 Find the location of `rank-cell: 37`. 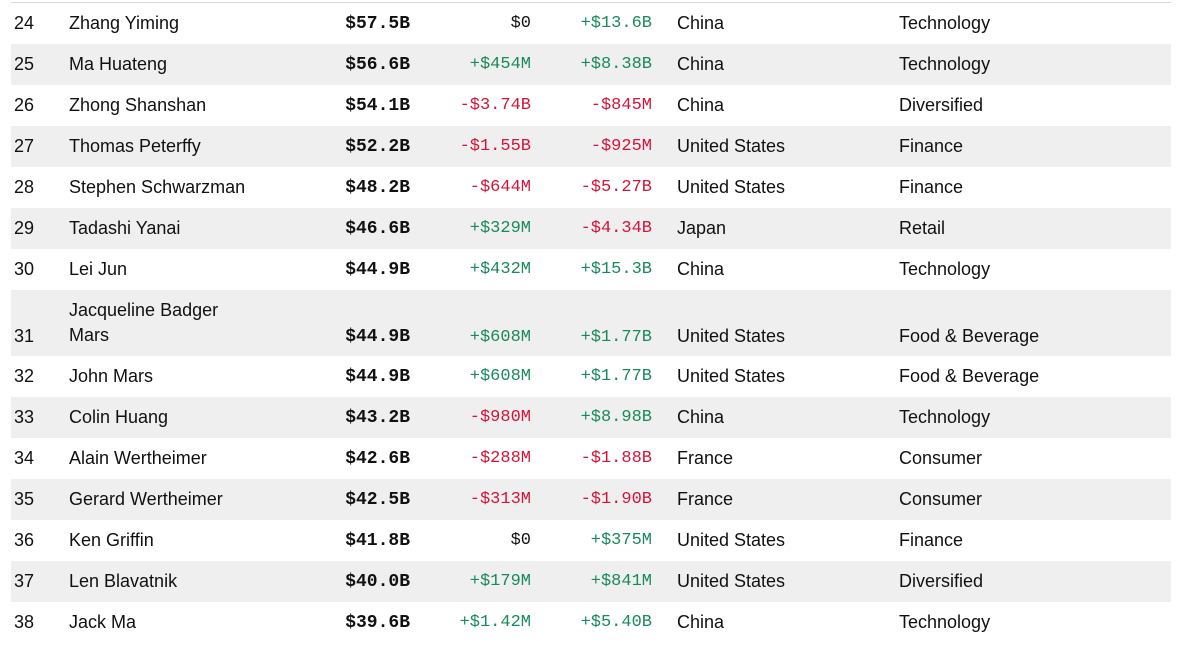

rank-cell: 37 is located at coordinates (24, 581).